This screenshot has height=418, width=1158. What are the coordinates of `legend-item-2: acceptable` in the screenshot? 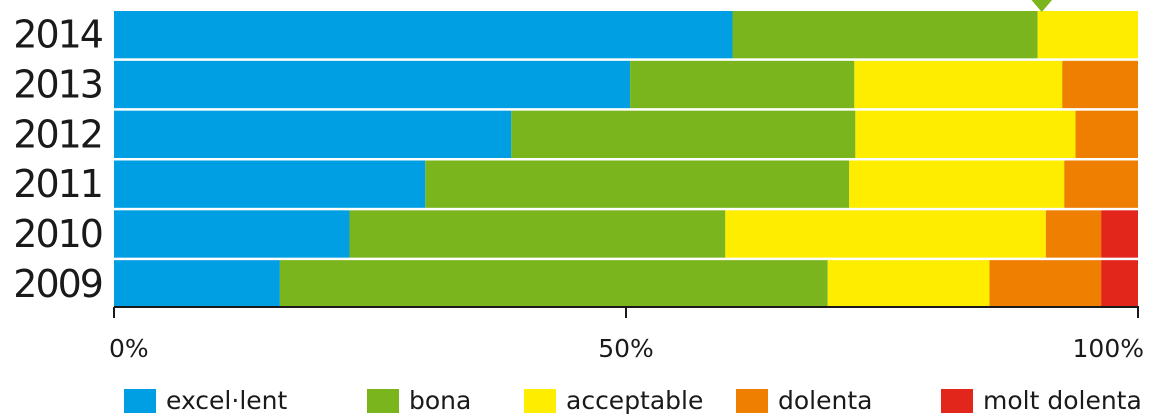 It's located at (613, 400).